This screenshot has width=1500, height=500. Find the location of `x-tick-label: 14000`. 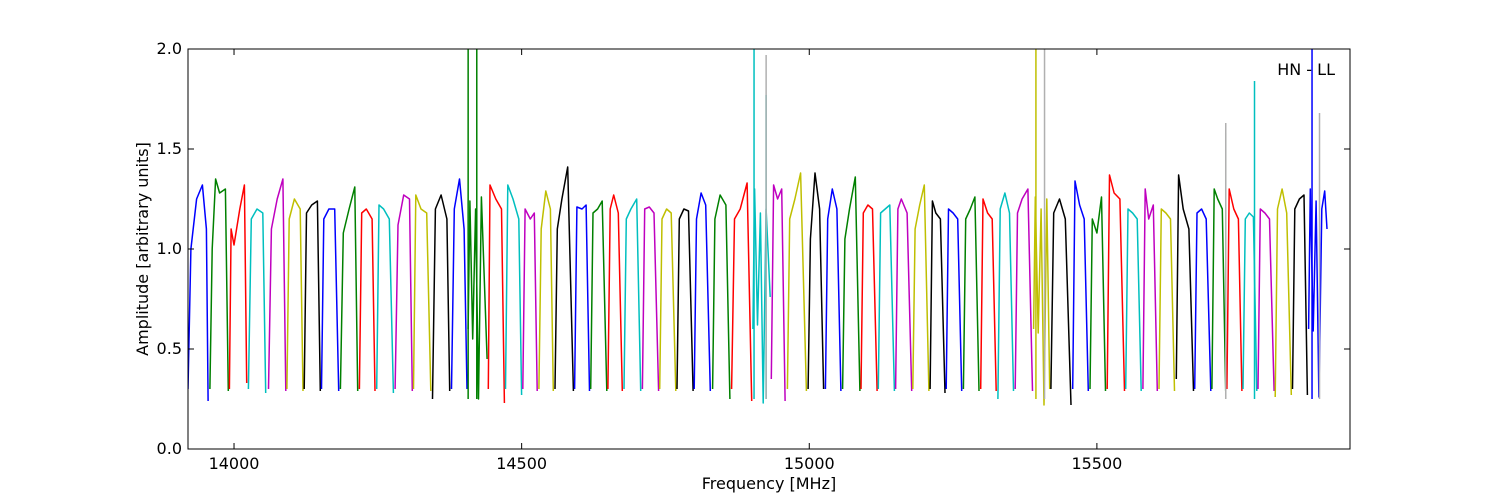

x-tick-label: 14000 is located at coordinates (234, 463).